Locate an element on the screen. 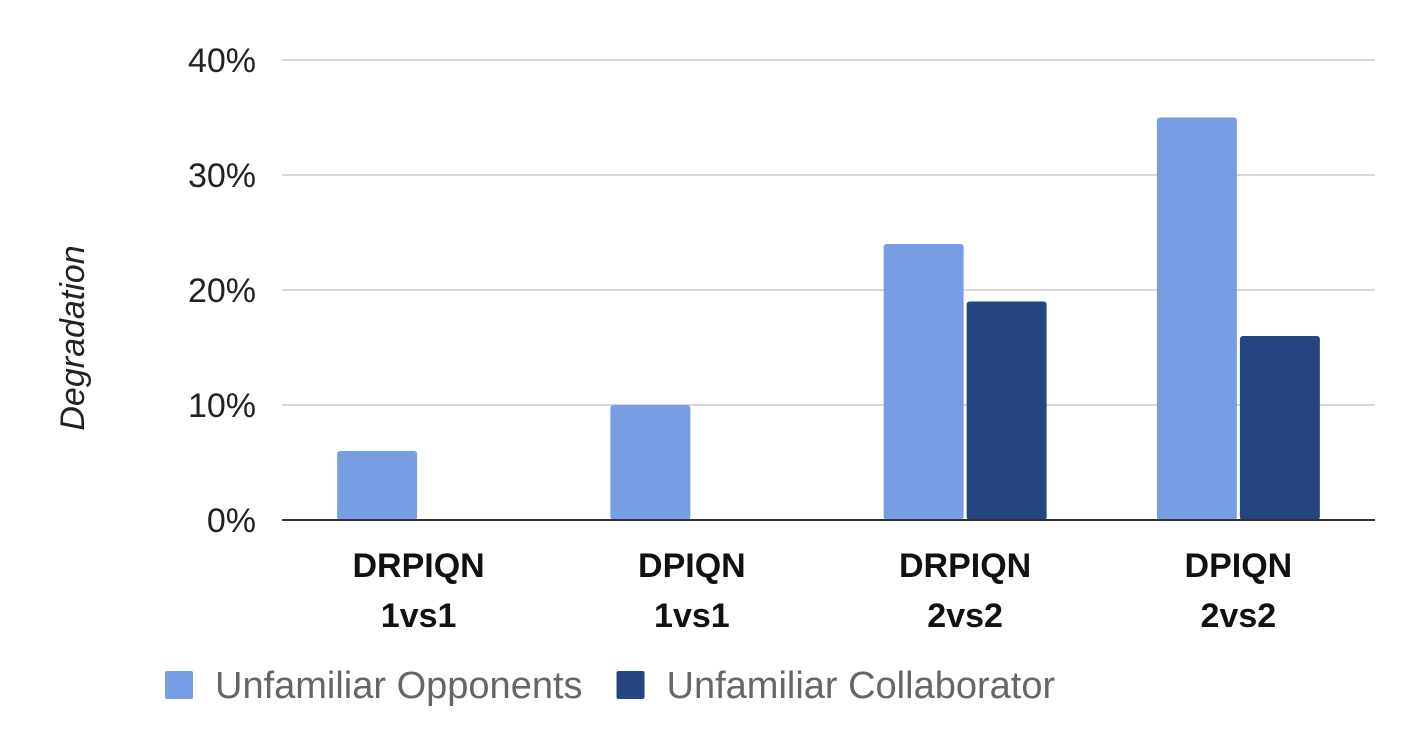 The height and width of the screenshot is (749, 1418). legend-label: Unfamiliar Opponents is located at coordinates (399, 686).